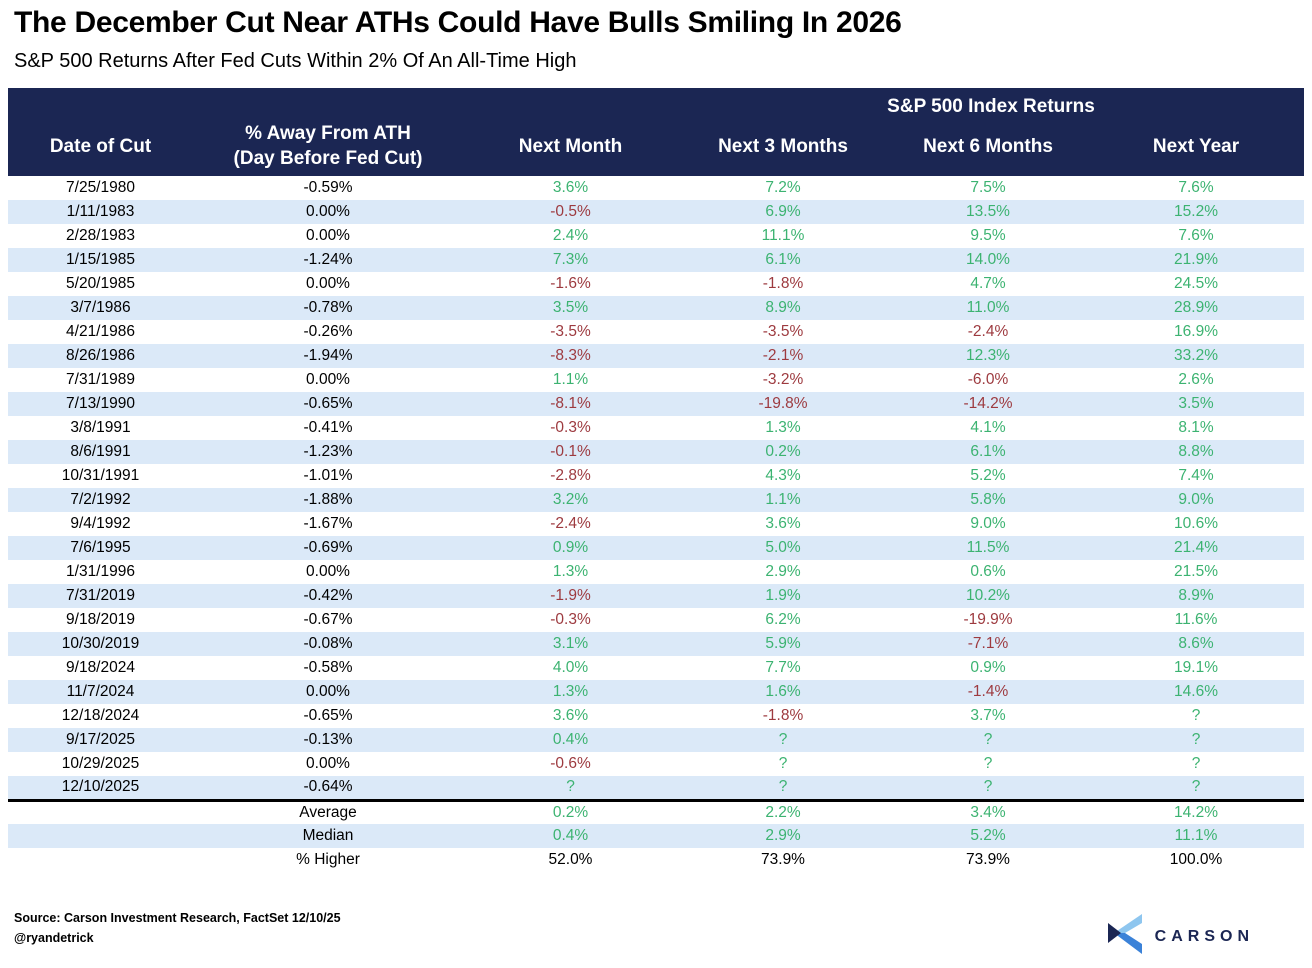 The image size is (1312, 968). Describe the element at coordinates (100, 691) in the screenshot. I see `date-cell: 11/7/2024` at that location.